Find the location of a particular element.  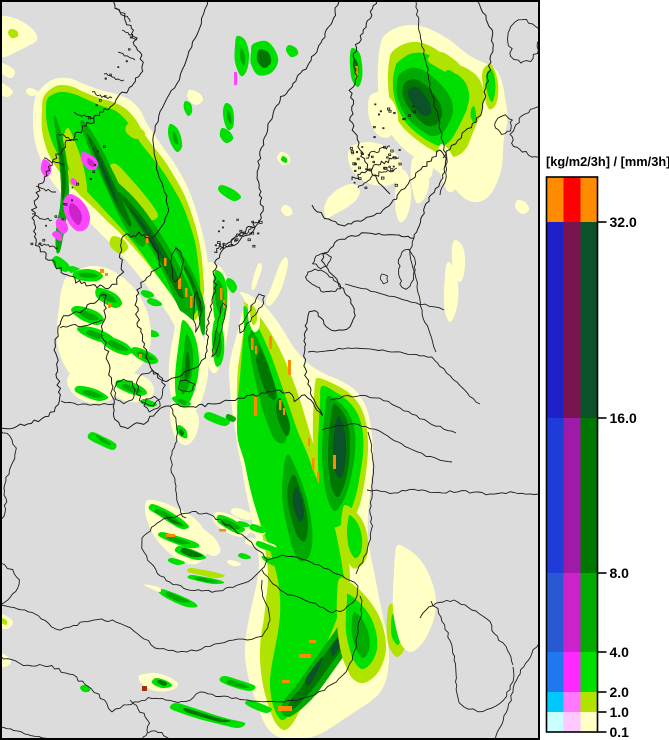

svg-text: 8.0 is located at coordinates (620, 573).